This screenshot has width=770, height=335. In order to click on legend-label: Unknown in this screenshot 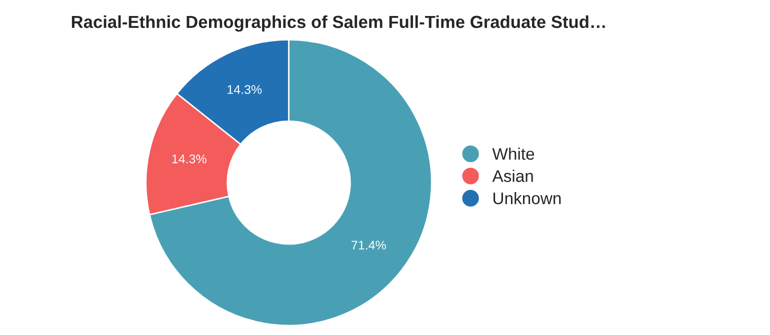, I will do `click(527, 198)`.